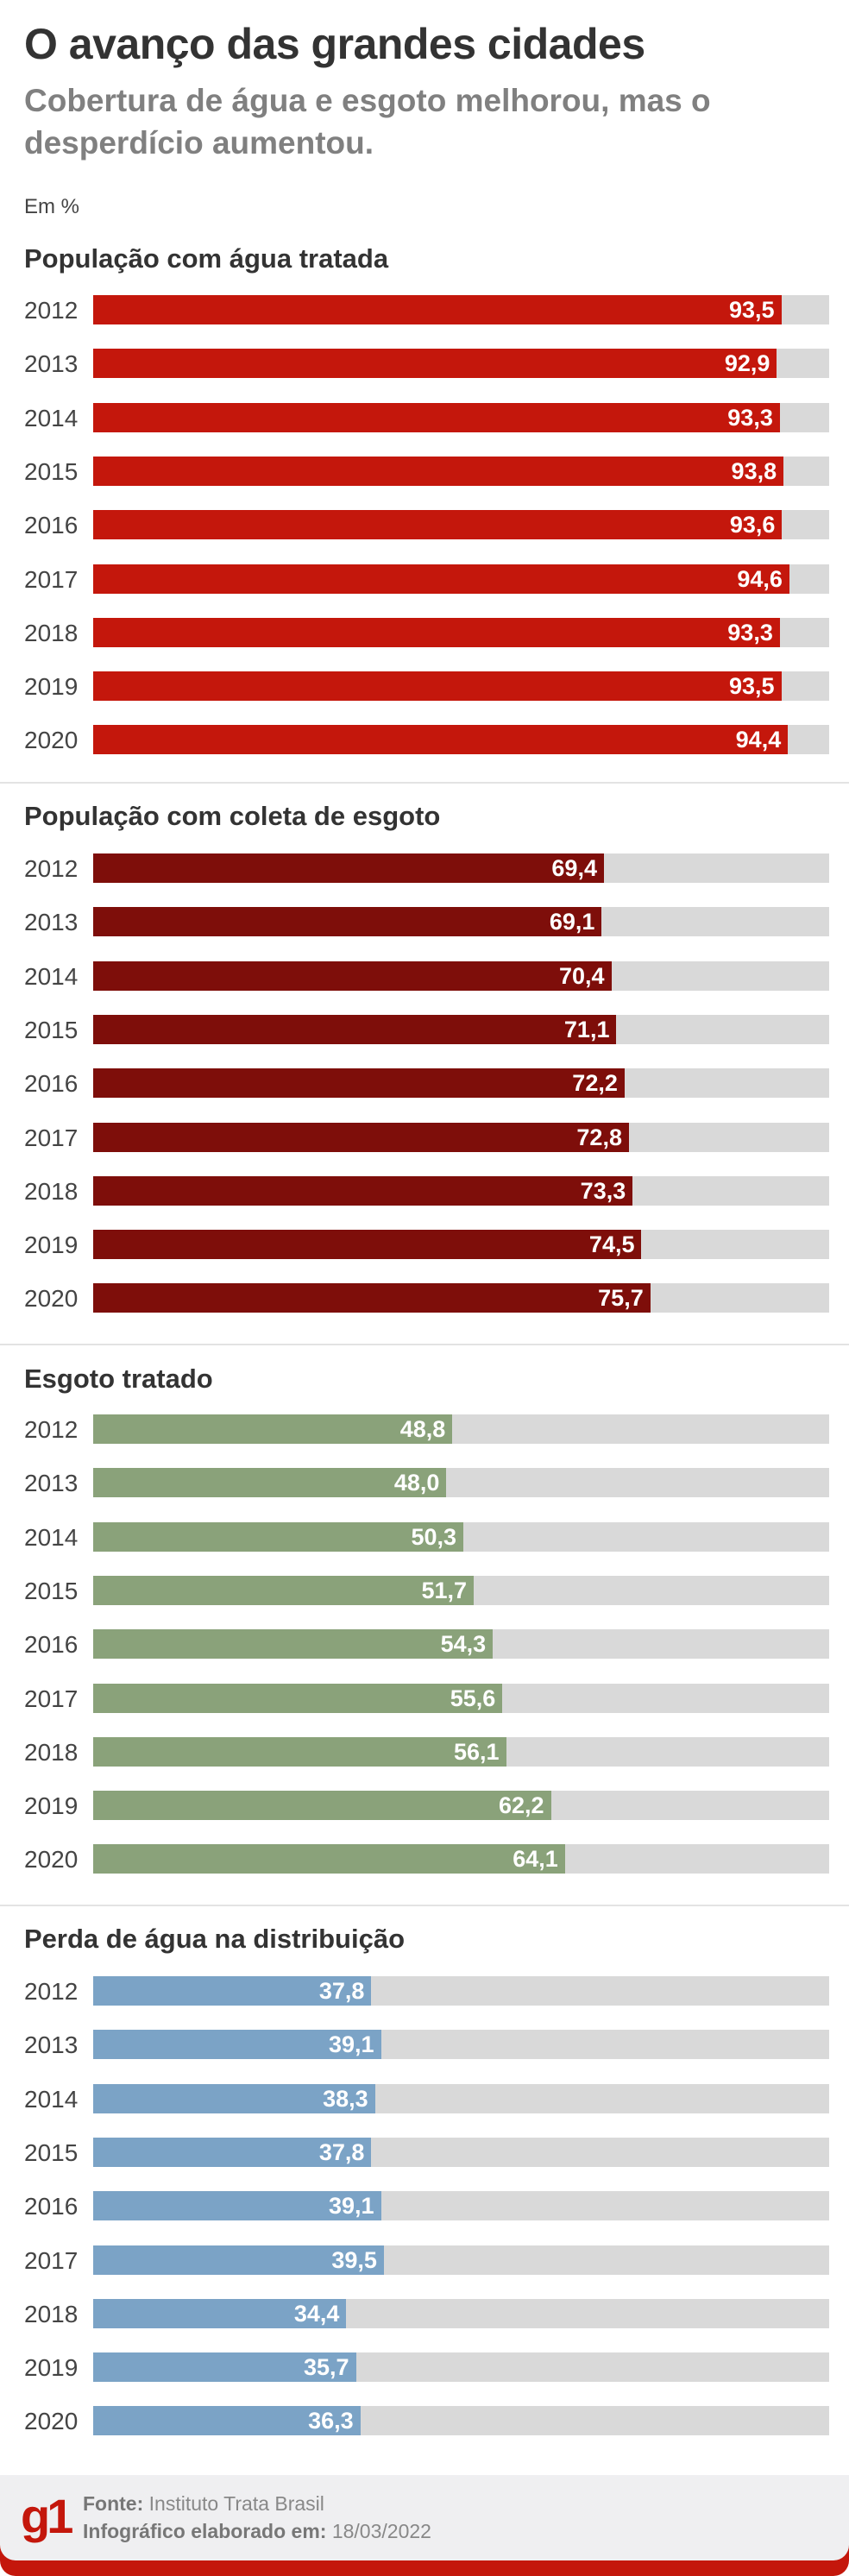 The width and height of the screenshot is (849, 2576). What do you see at coordinates (444, 1590) in the screenshot?
I see `value-label: 51,7` at bounding box center [444, 1590].